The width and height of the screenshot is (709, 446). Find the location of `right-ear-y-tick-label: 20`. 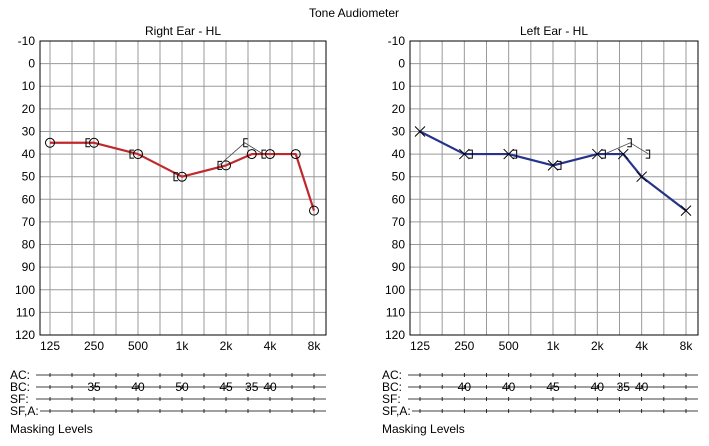

right-ear-y-tick-label: 20 is located at coordinates (29, 109).